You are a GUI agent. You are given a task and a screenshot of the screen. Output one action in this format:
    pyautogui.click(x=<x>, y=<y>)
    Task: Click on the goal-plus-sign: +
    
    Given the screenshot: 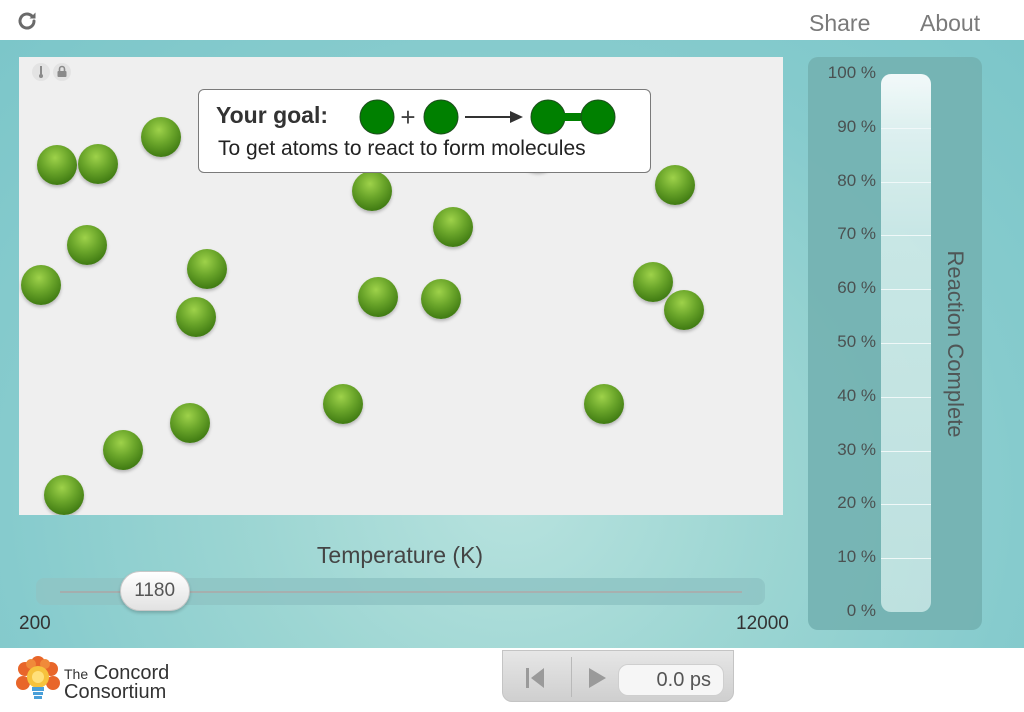 What is the action you would take?
    pyautogui.click(x=407, y=117)
    